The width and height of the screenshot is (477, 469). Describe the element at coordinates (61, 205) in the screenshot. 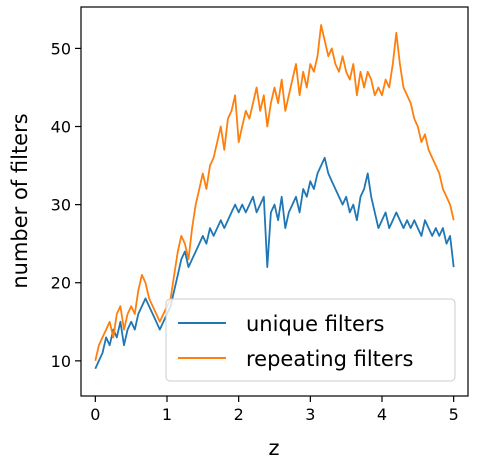

I see `y-tick-label: 30` at that location.